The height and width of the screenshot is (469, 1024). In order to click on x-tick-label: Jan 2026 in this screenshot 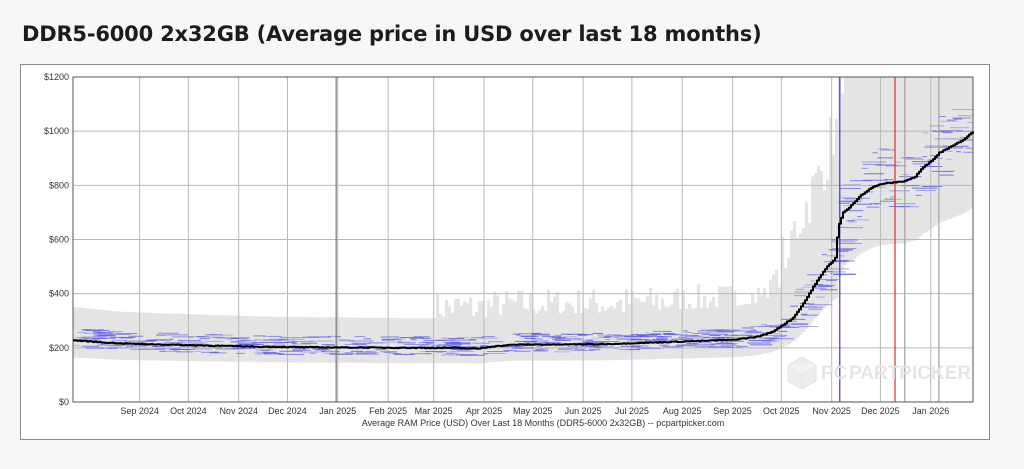, I will do `click(930, 411)`.